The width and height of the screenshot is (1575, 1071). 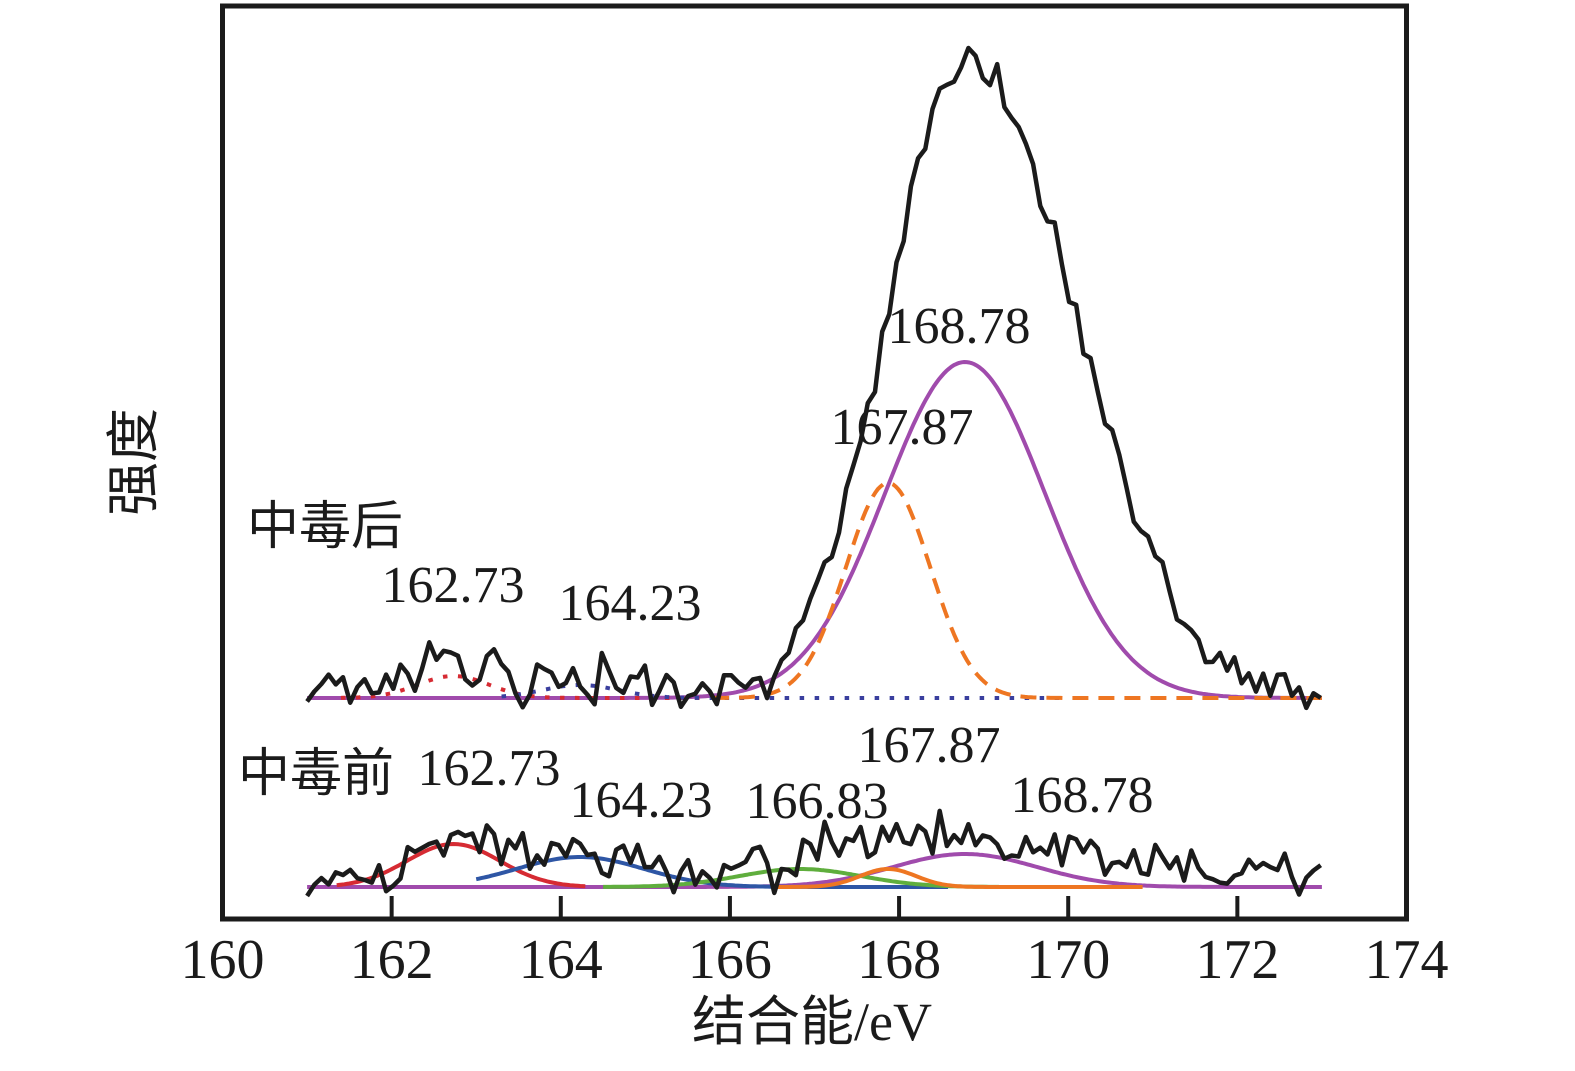 What do you see at coordinates (1068, 960) in the screenshot?
I see `x-tick-170: 170` at bounding box center [1068, 960].